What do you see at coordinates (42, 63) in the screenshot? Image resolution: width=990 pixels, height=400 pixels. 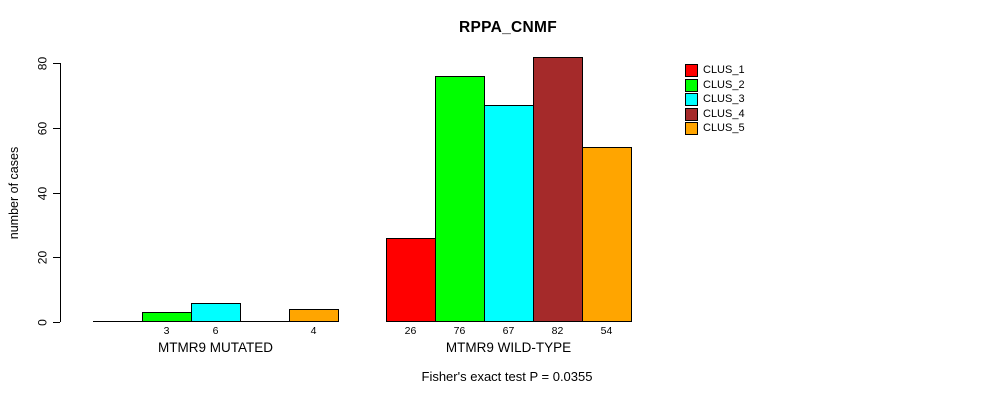 I see `y-tick-label: 80` at bounding box center [42, 63].